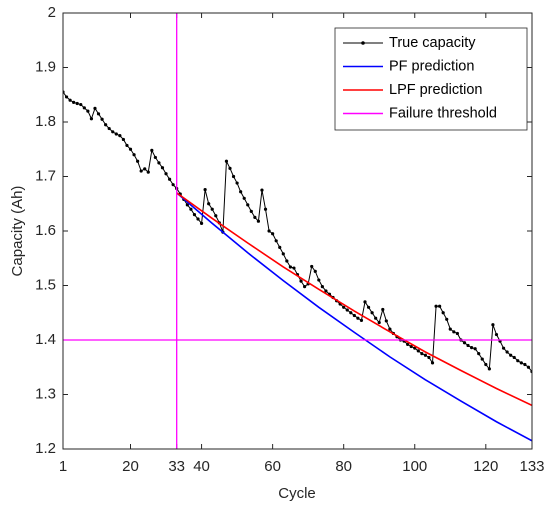 The height and width of the screenshot is (509, 550). I want to click on x-tick-label: 1, so click(63, 466).